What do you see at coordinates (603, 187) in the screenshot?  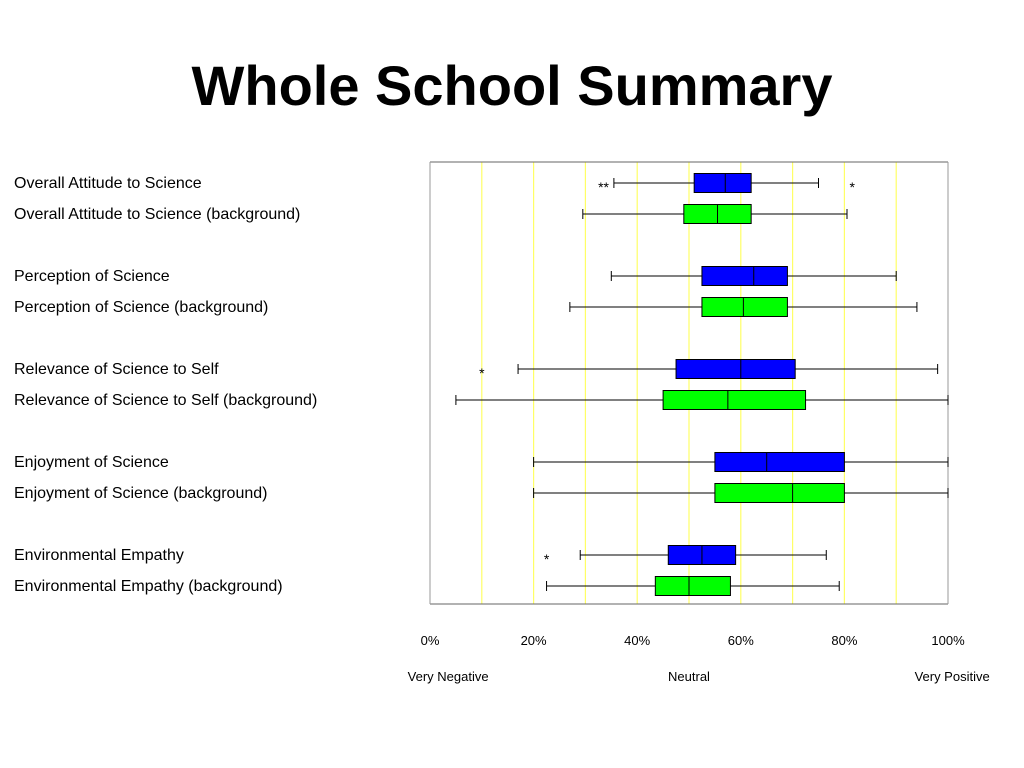 I see `outlier-0-0: **` at bounding box center [603, 187].